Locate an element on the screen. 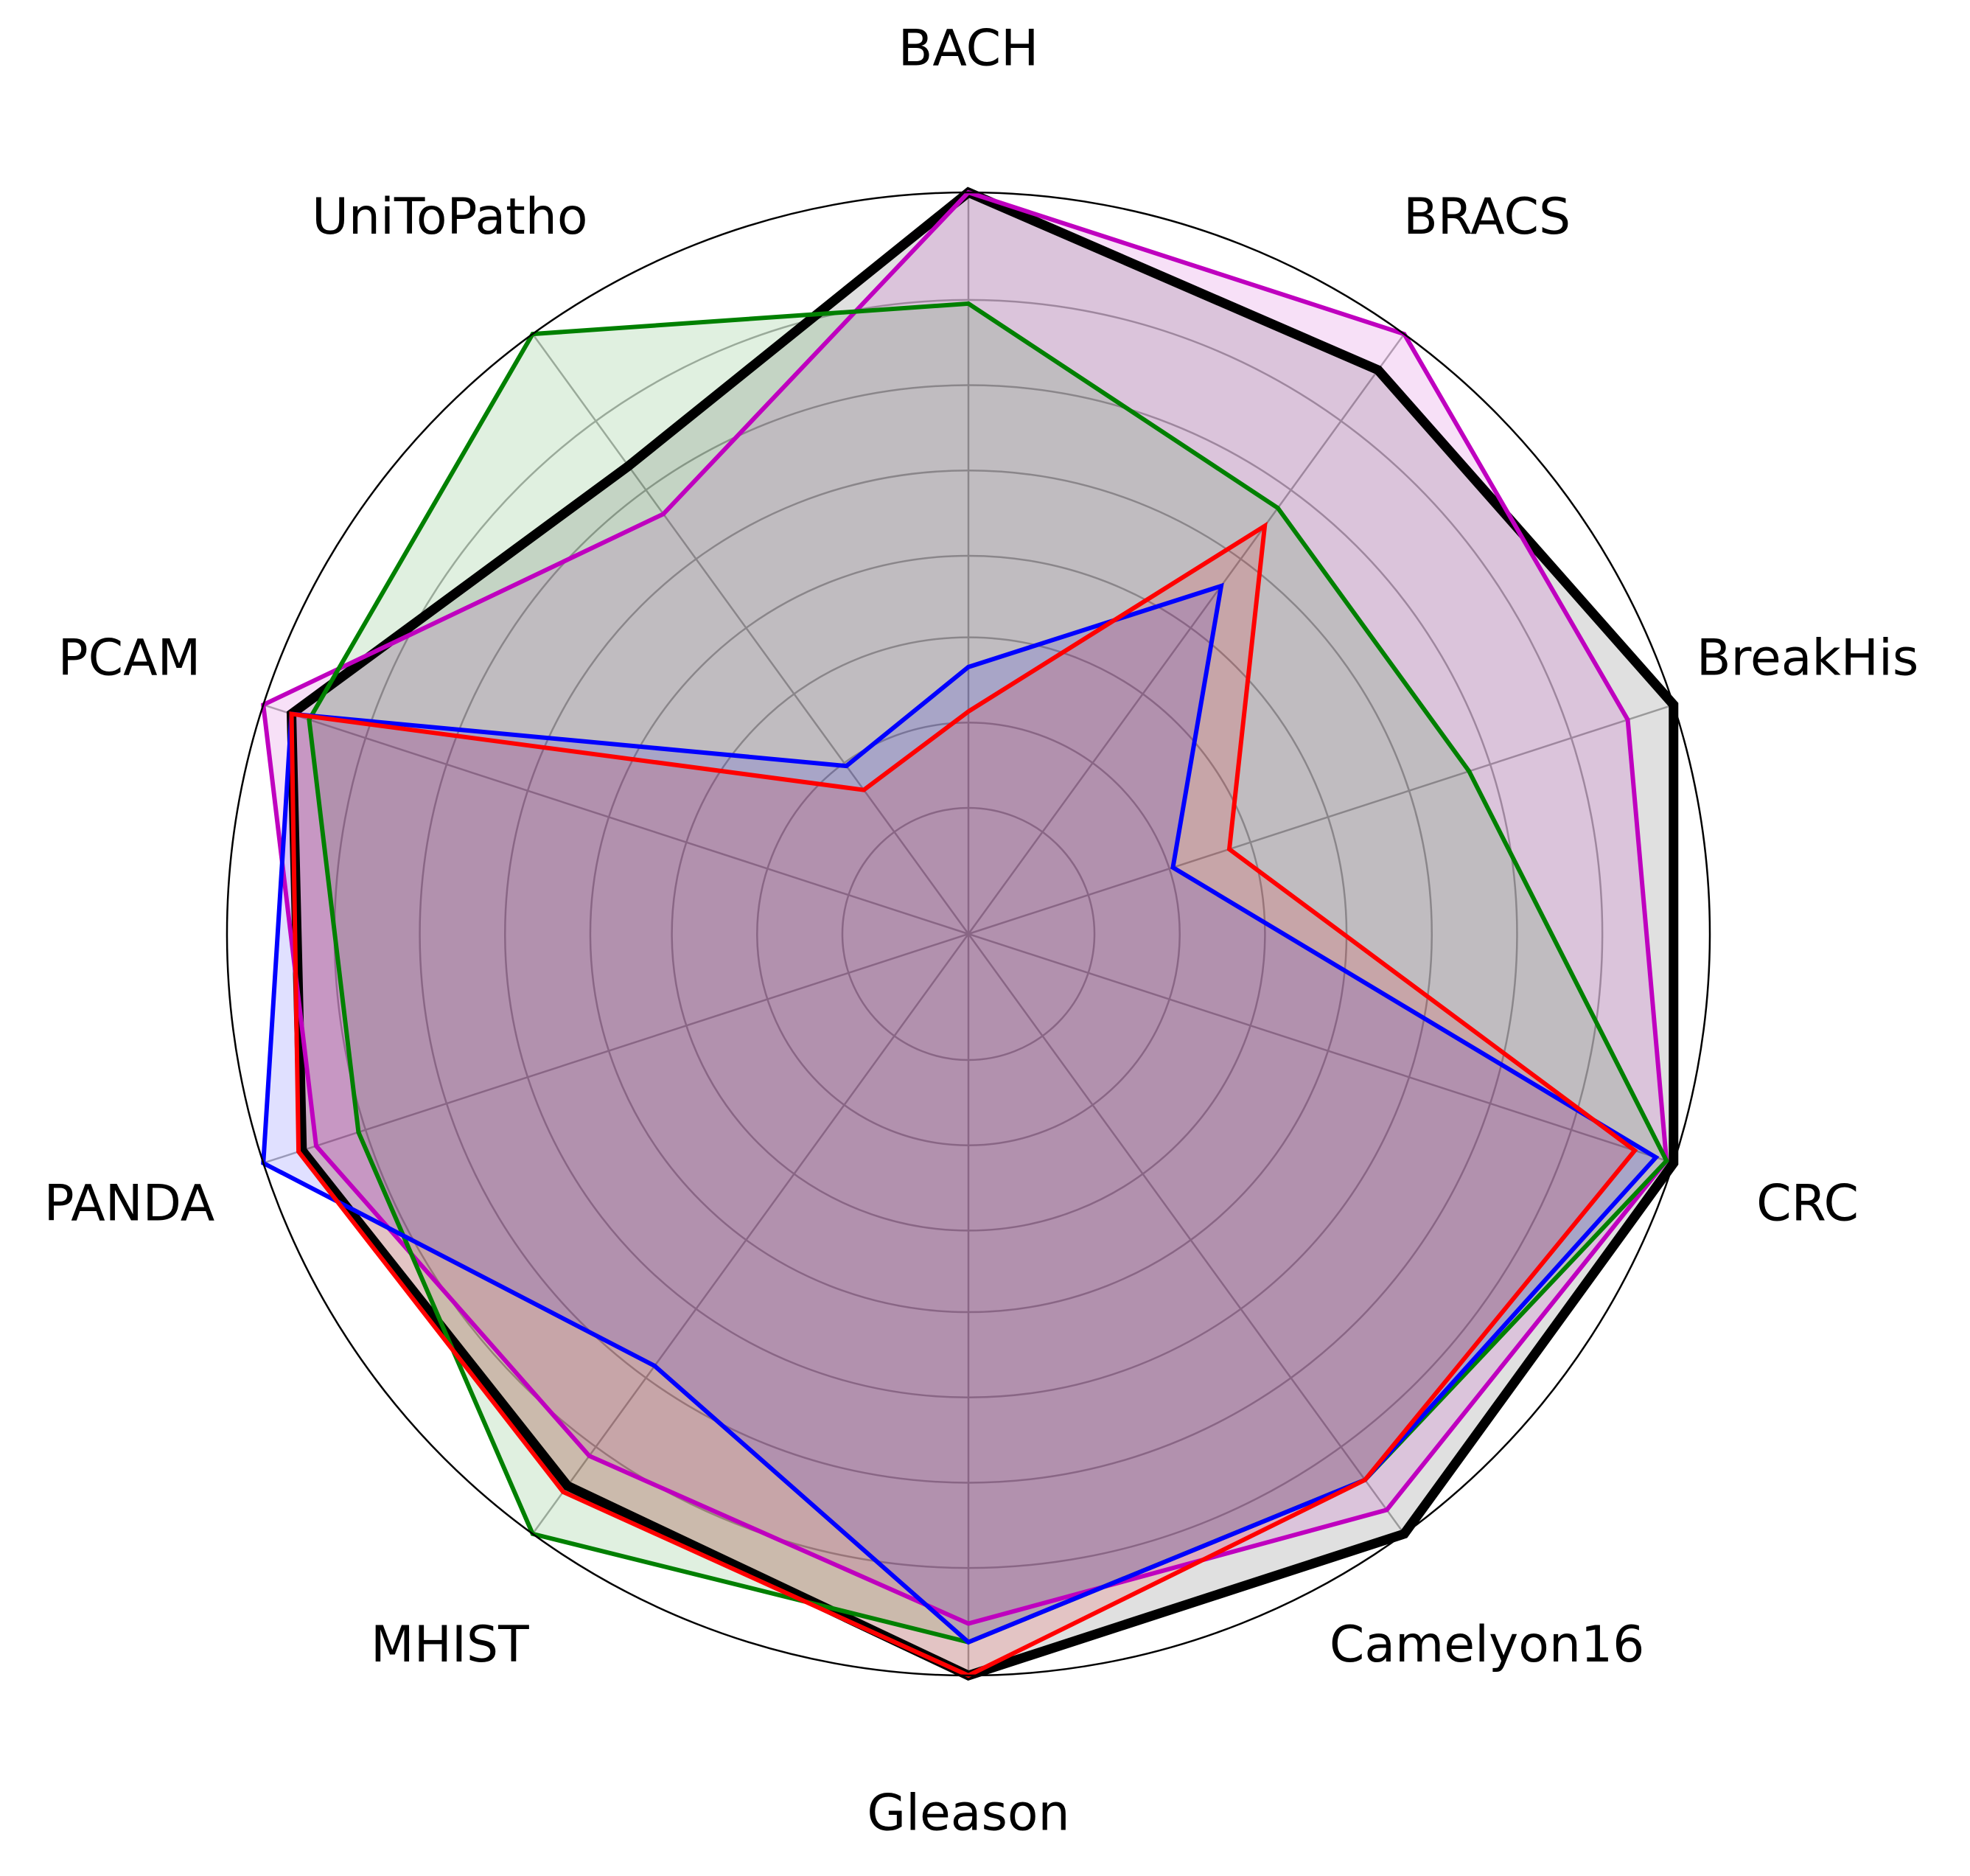  axis-label: MHIST is located at coordinates (450, 1645).